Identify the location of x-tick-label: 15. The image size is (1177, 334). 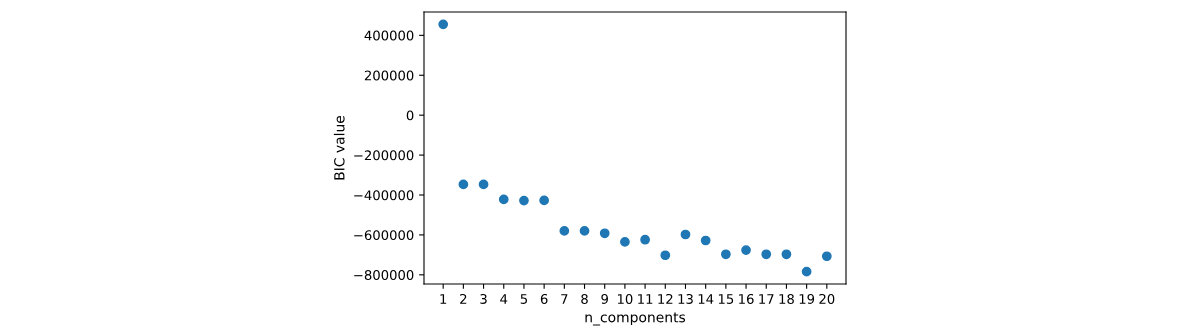
(726, 299).